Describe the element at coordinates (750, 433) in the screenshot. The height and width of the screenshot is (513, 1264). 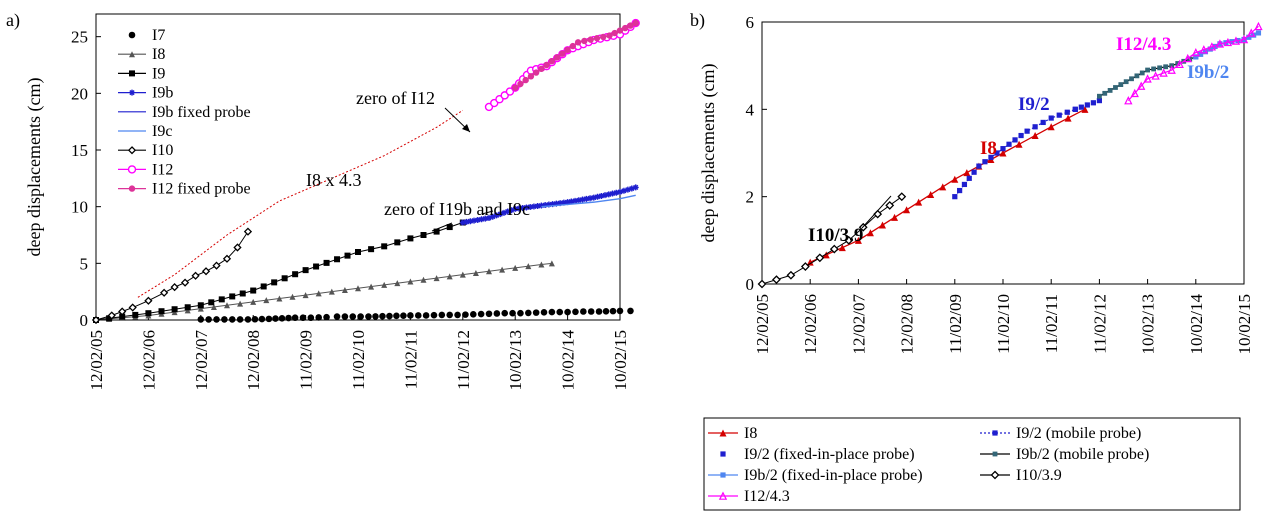
I see `legend-label: I8` at that location.